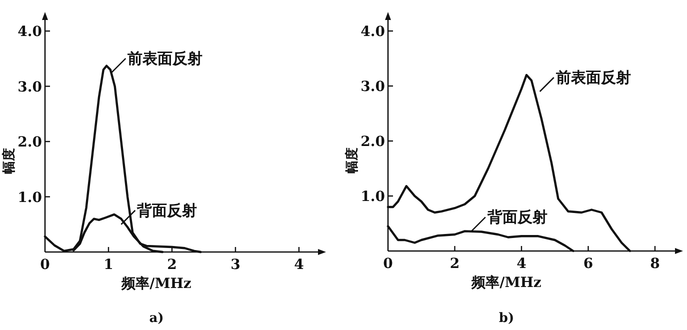  What do you see at coordinates (655, 264) in the screenshot?
I see `x-tick-label: 8` at bounding box center [655, 264].